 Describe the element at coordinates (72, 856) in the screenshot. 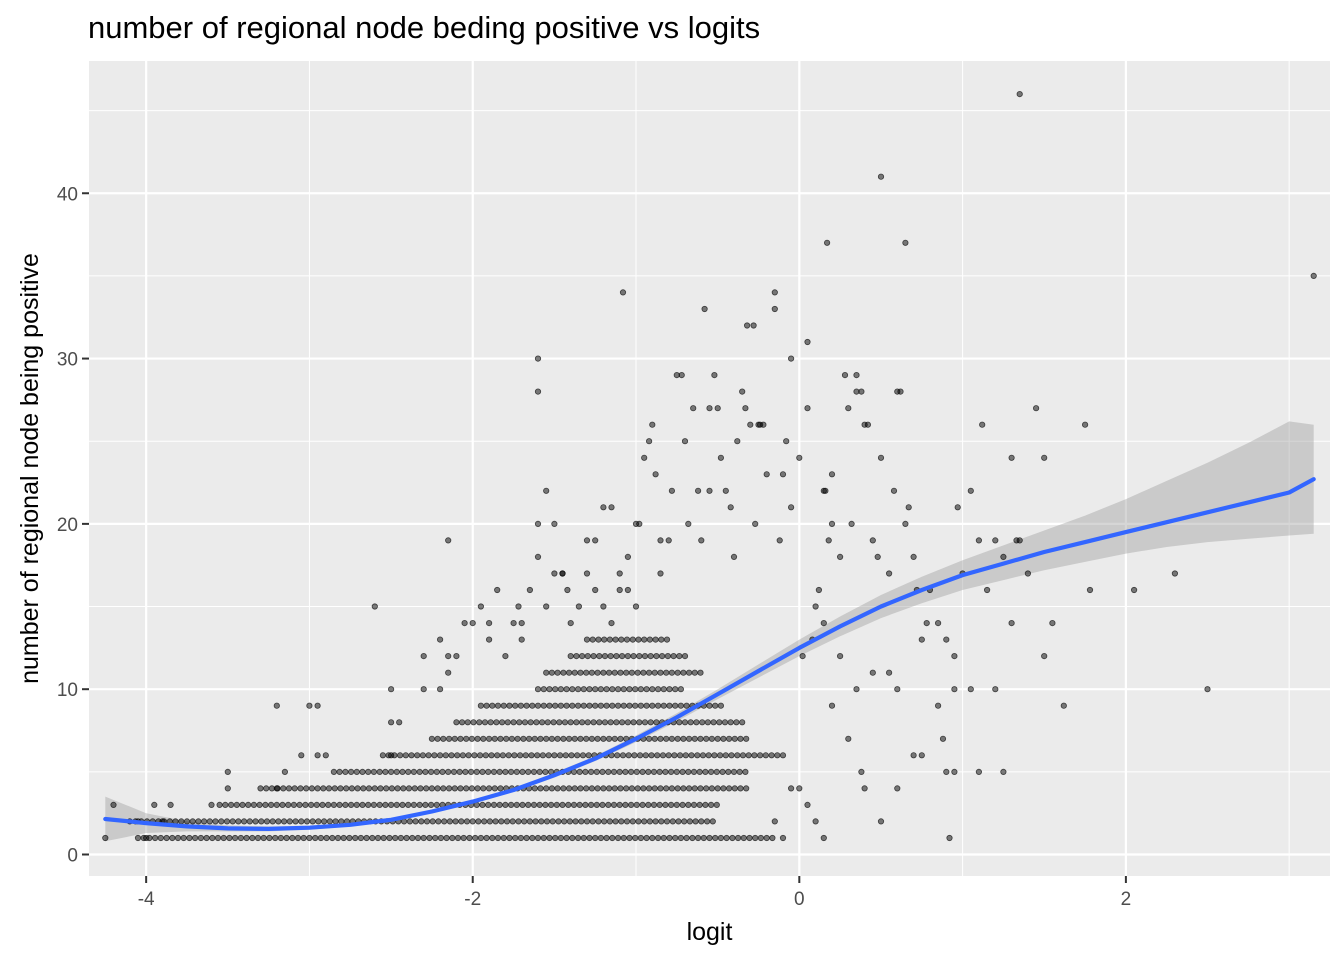

I see `y-tick-label: 0` at that location.